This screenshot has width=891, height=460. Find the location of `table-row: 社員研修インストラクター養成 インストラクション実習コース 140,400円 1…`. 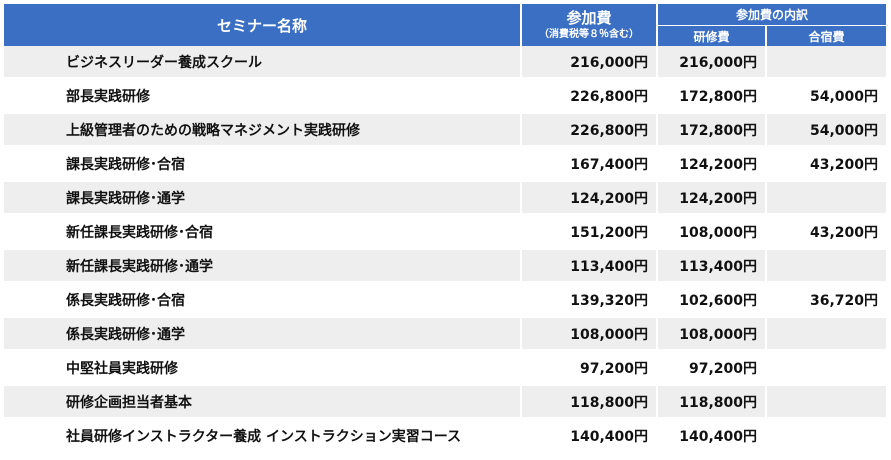

table-row: 社員研修インストラクター養成 インストラクション実習コース 140,400円 1… is located at coordinates (445, 437).